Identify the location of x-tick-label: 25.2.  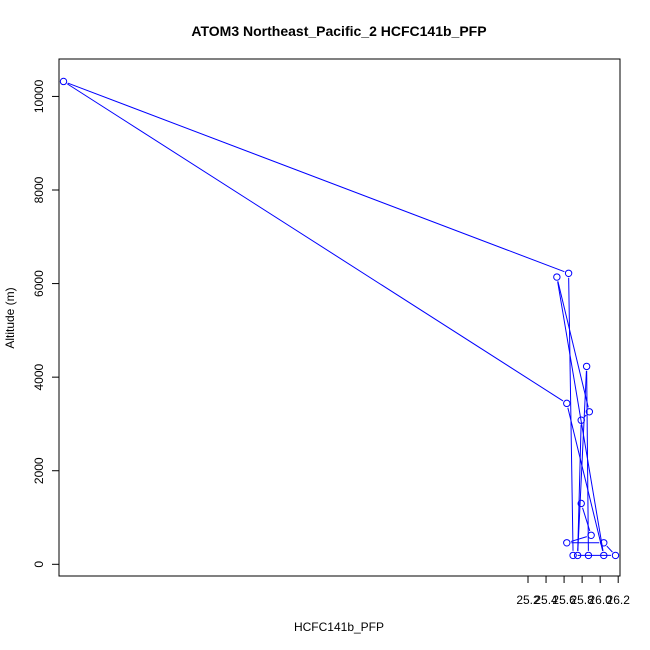
(528, 600).